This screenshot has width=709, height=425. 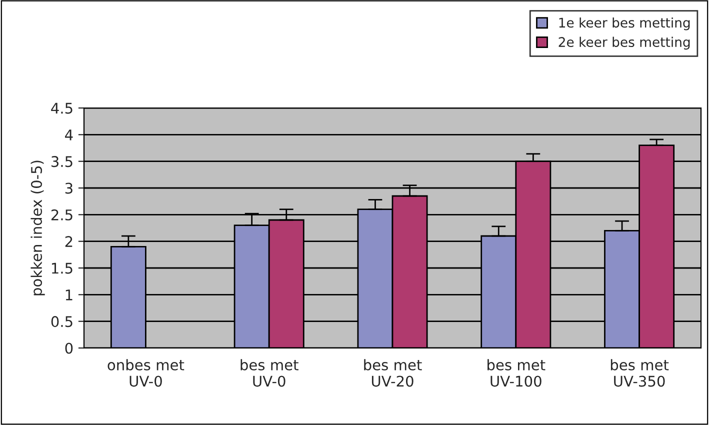 What do you see at coordinates (269, 373) in the screenshot?
I see `x-tick-label: bes met UV-0` at bounding box center [269, 373].